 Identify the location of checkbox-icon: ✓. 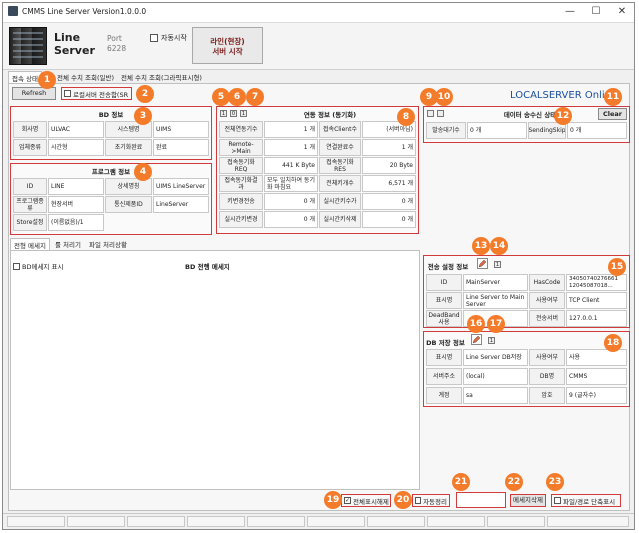
(347, 500).